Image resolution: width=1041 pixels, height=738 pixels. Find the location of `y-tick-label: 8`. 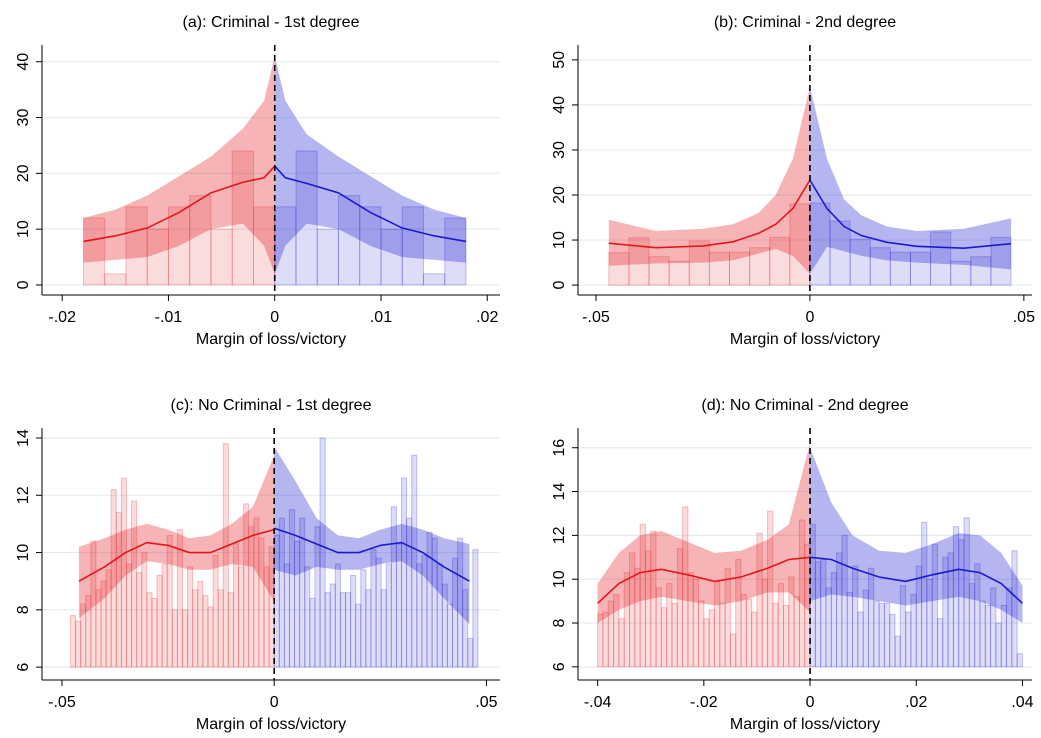

y-tick-label: 8 is located at coordinates (559, 622).